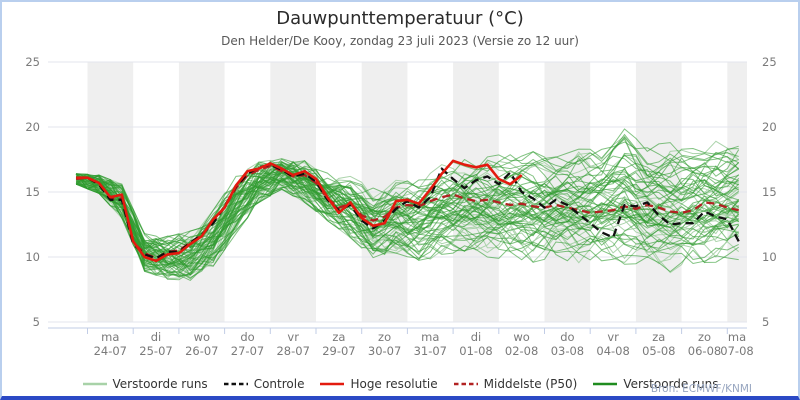  I want to click on source-attribution: Bron: ECMWF/KNMI, so click(701, 389).